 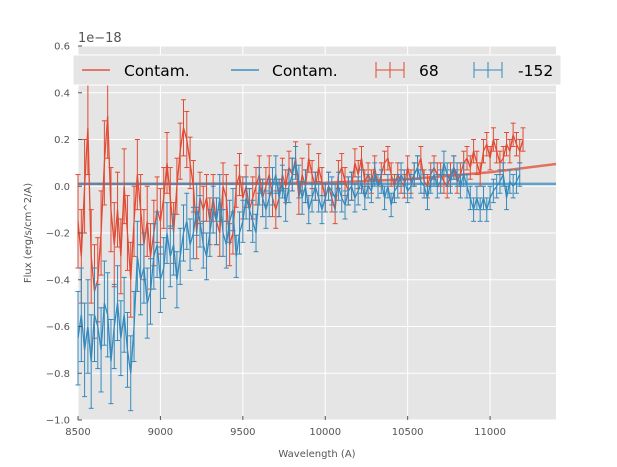 What do you see at coordinates (429, 71) in the screenshot?
I see `legend-68-label: 68` at bounding box center [429, 71].